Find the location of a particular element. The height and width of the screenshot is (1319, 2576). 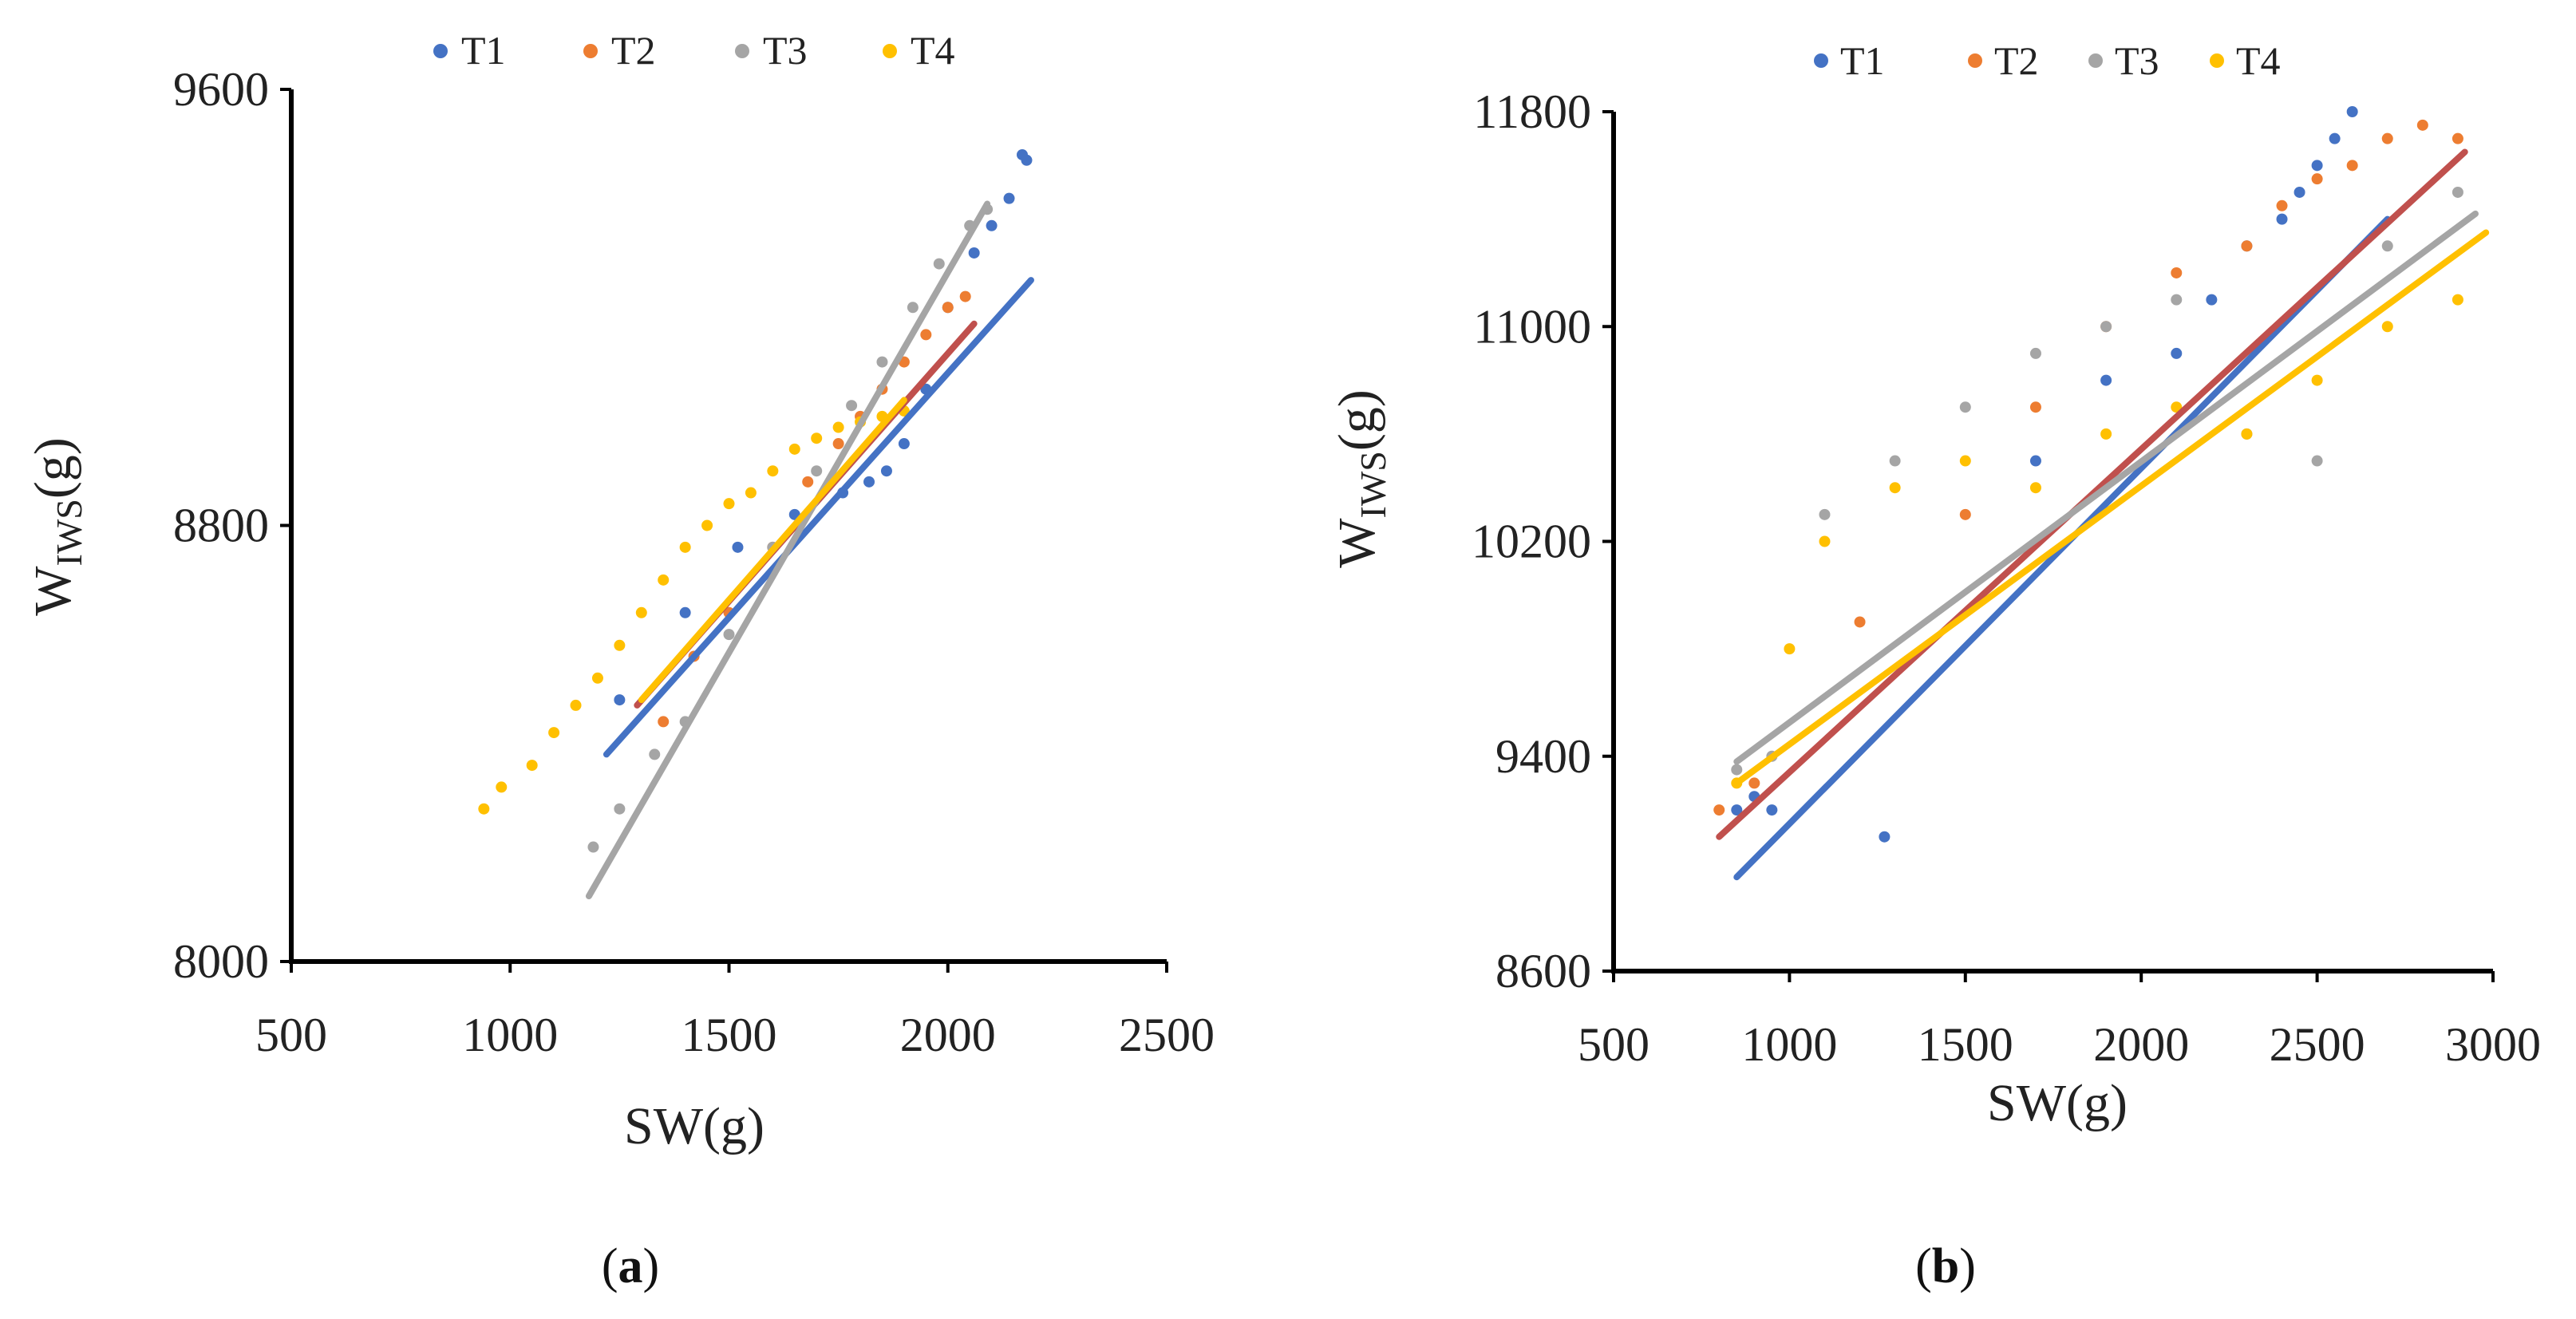

fit-line-b-t1 is located at coordinates (2062, 548).